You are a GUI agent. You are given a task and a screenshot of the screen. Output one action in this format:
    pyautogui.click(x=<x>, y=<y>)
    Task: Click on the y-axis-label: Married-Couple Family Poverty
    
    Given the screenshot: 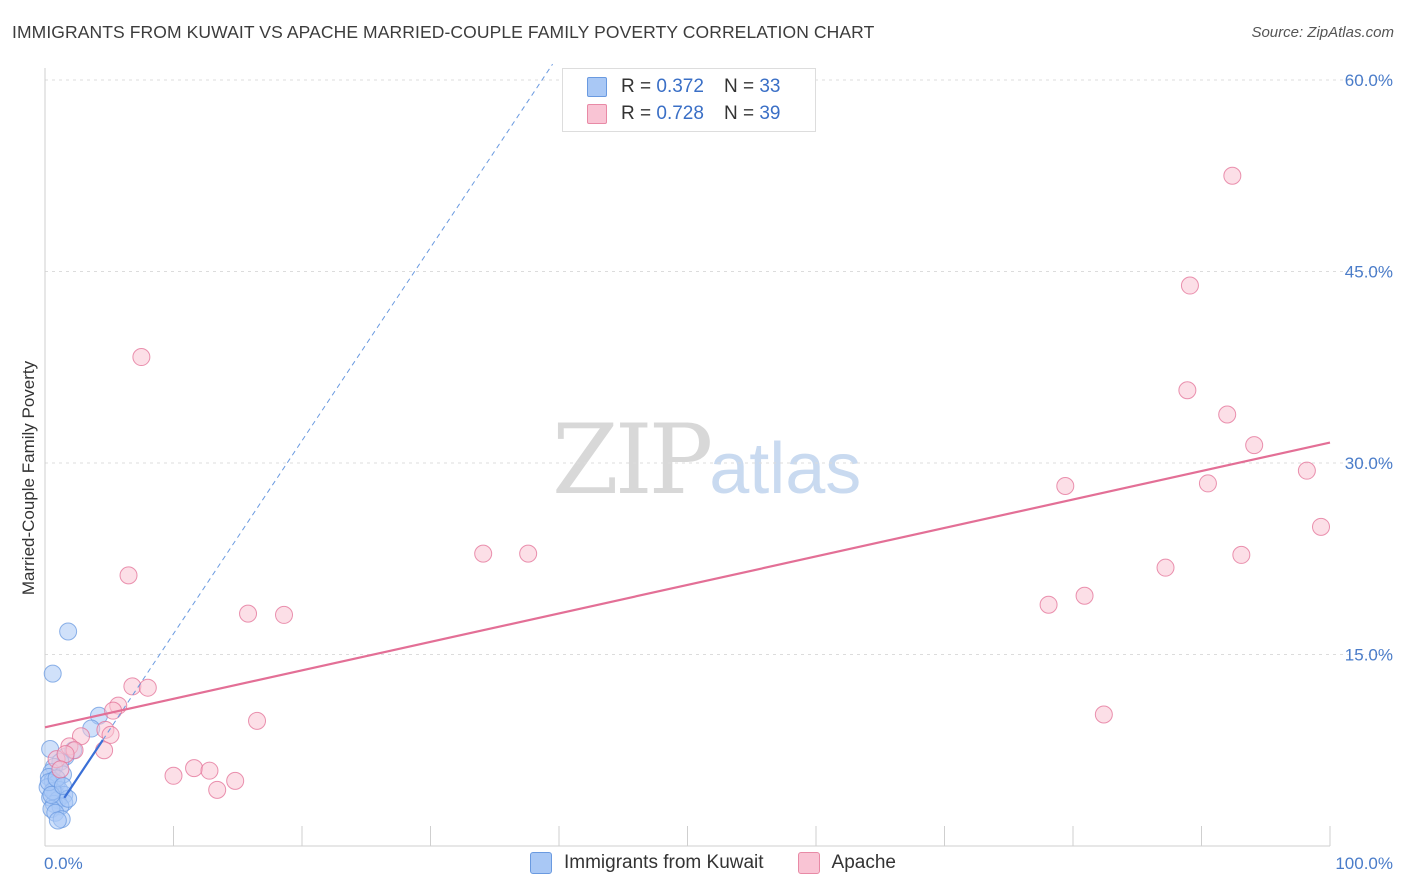 What is the action you would take?
    pyautogui.click(x=28, y=477)
    